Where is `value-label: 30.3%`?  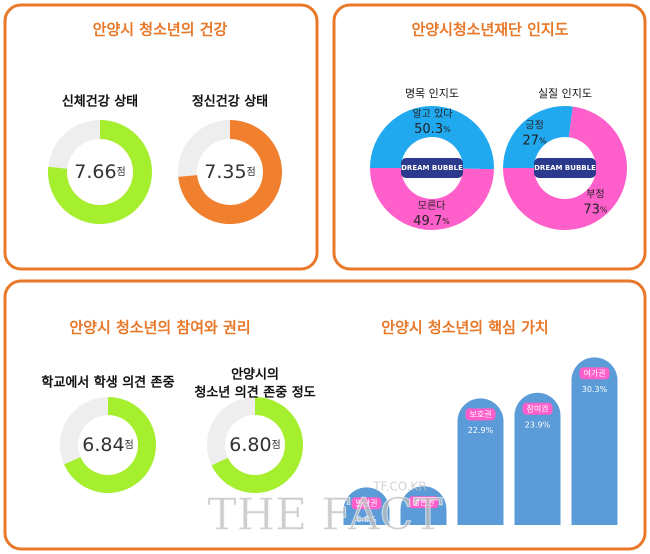
value-label: 30.3% is located at coordinates (595, 389).